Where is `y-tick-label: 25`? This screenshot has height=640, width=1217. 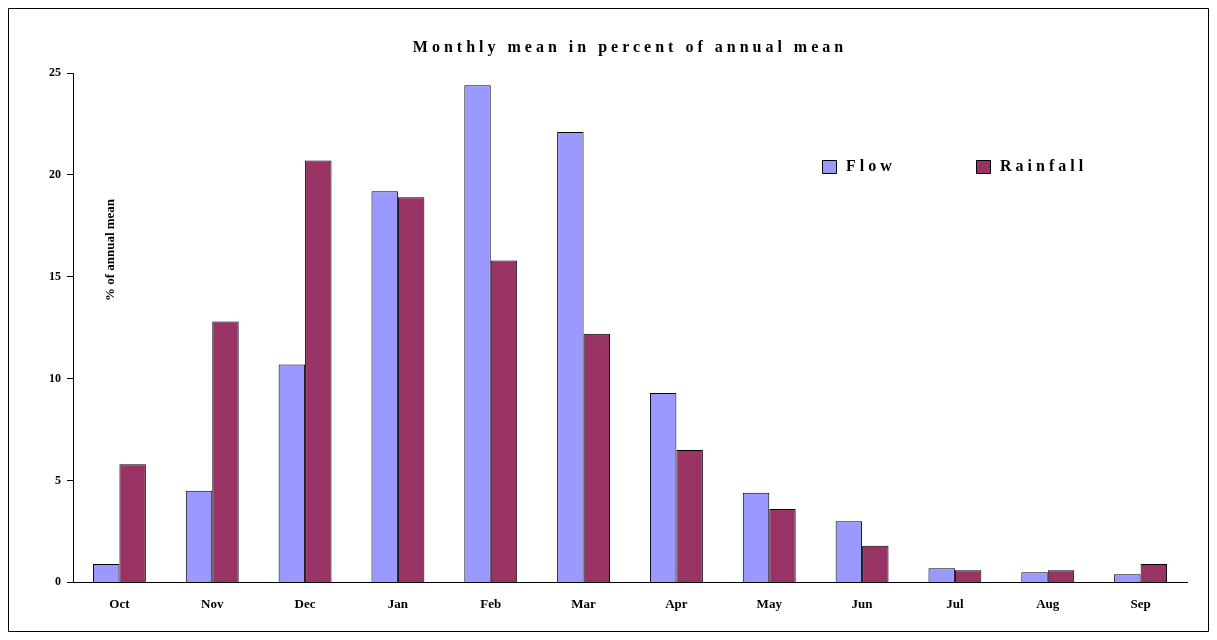 y-tick-label: 25 is located at coordinates (55, 72).